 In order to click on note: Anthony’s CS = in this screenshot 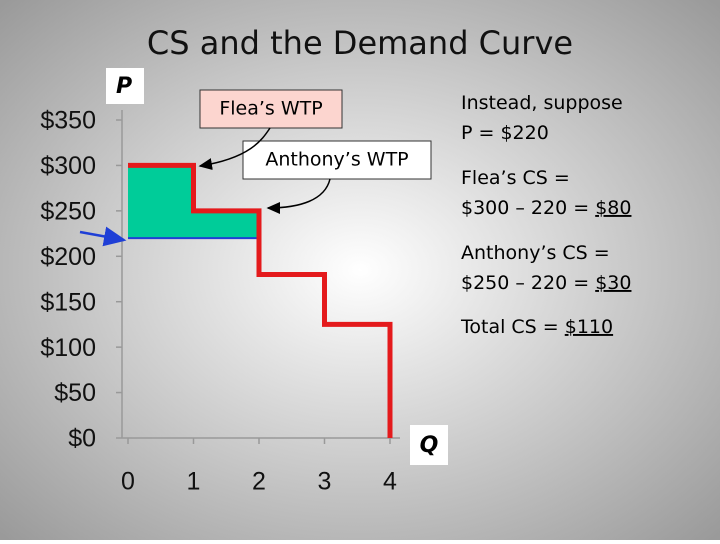, I will do `click(535, 253)`.